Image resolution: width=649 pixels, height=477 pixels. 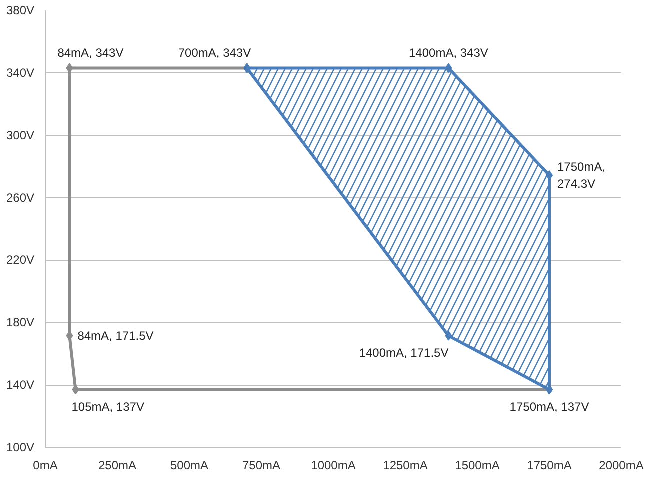 I want to click on y-tick-label: 380V, so click(x=20, y=11).